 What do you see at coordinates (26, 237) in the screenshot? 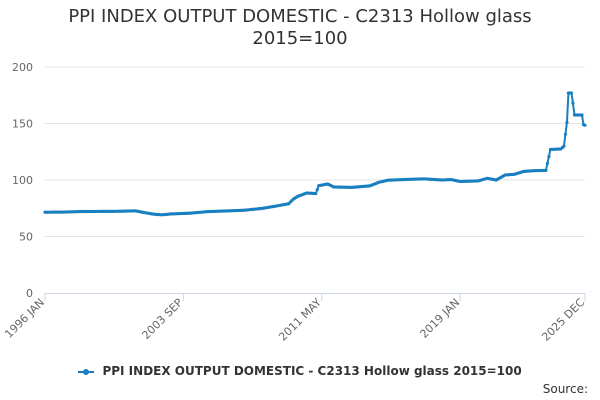
I see `y-tick-label: 50` at bounding box center [26, 237].